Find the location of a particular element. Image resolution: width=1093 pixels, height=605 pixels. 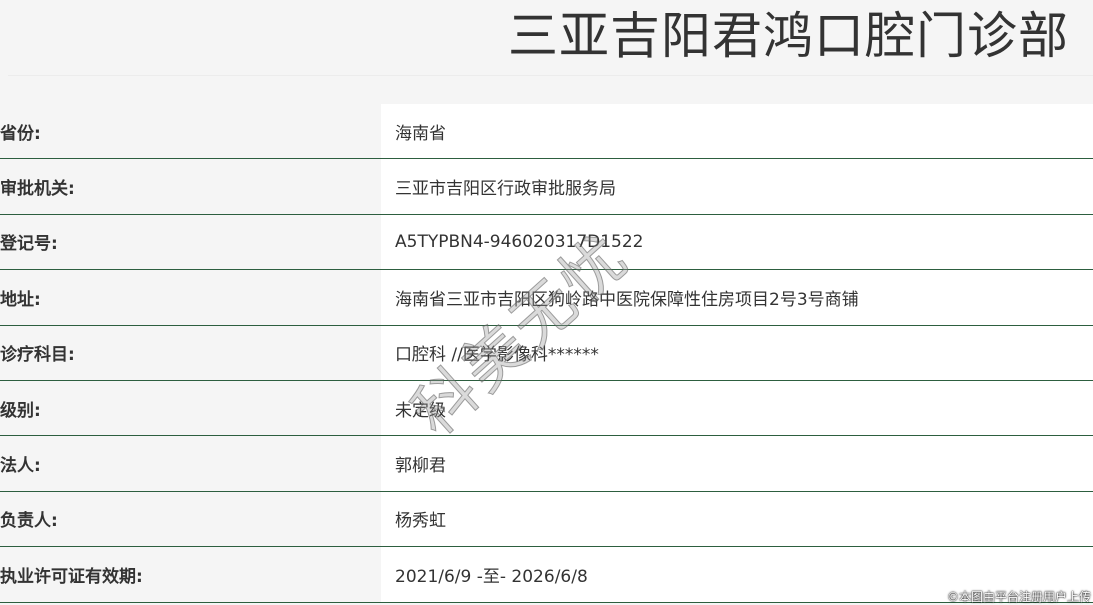

row-label: 地址: is located at coordinates (190, 297).